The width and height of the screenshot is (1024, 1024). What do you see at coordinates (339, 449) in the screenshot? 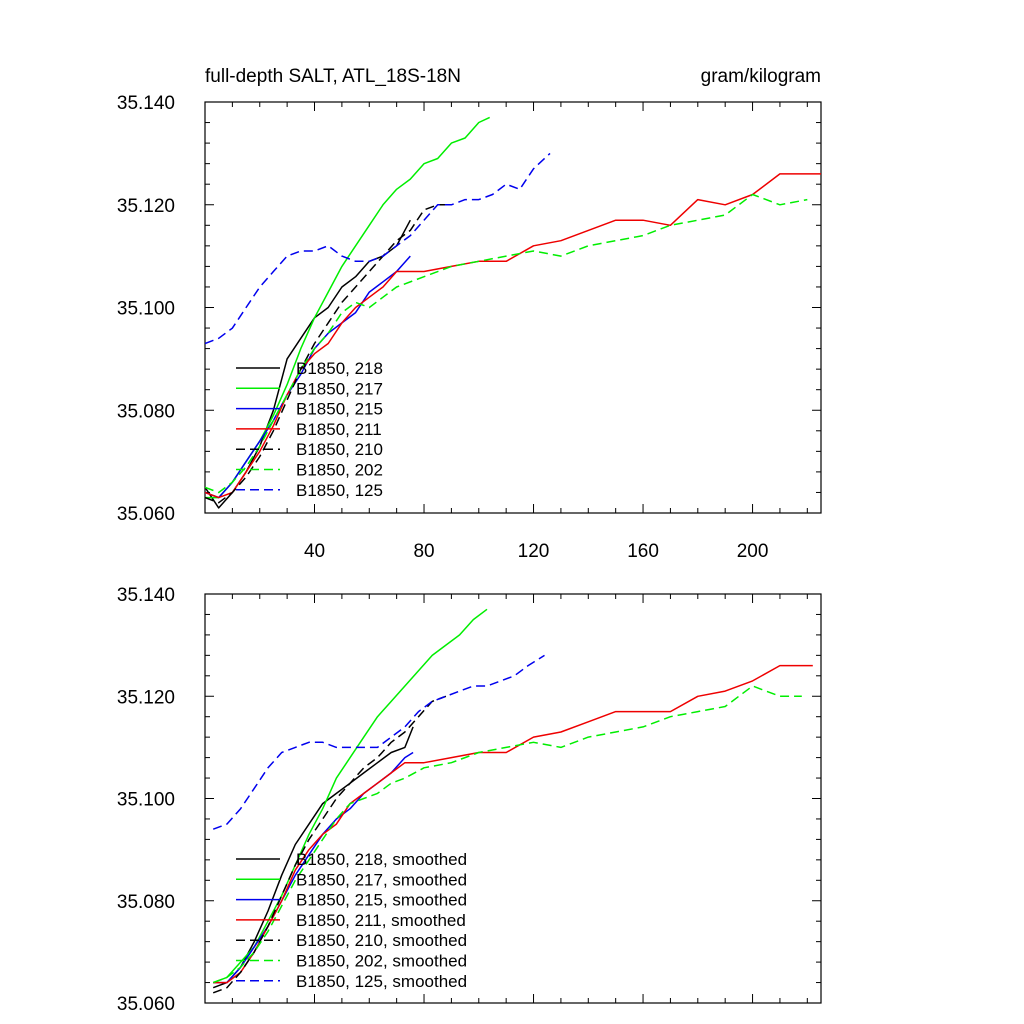
I see `legend-label: B1850, 210` at bounding box center [339, 449].